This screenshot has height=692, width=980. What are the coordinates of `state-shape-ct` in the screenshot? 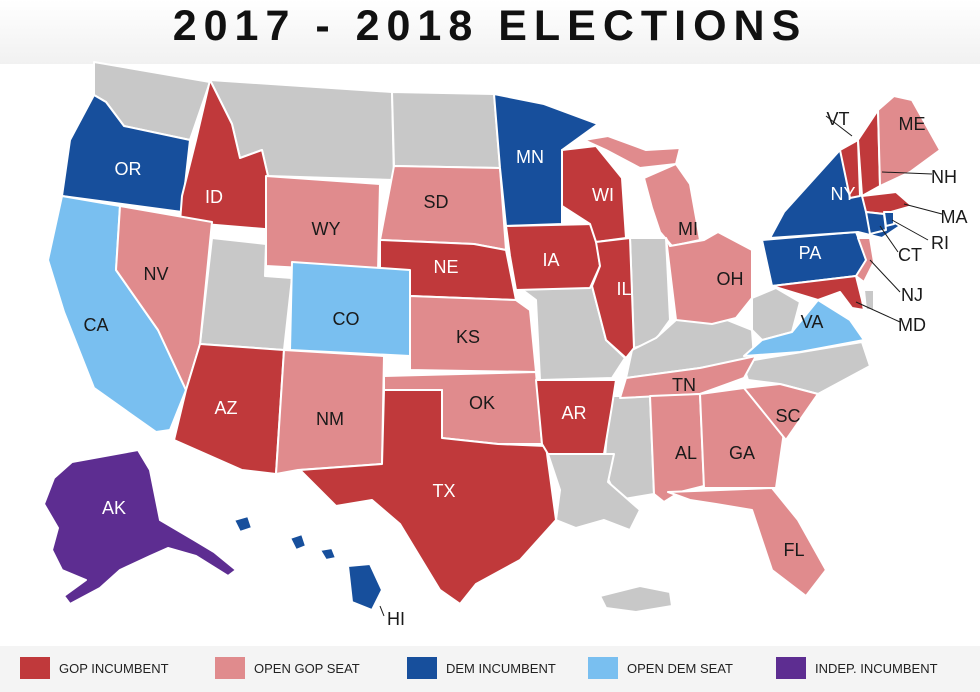 It's located at (876, 223).